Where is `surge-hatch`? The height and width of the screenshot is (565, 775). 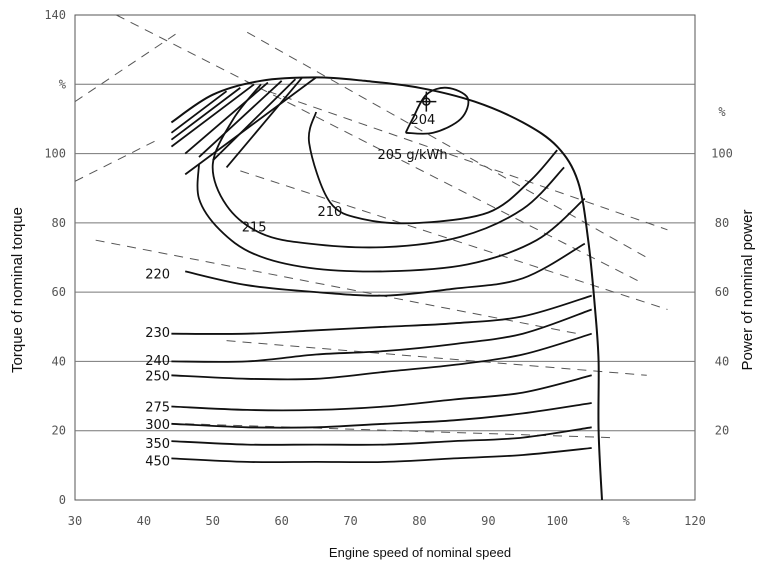 surge-hatch is located at coordinates (243, 125).